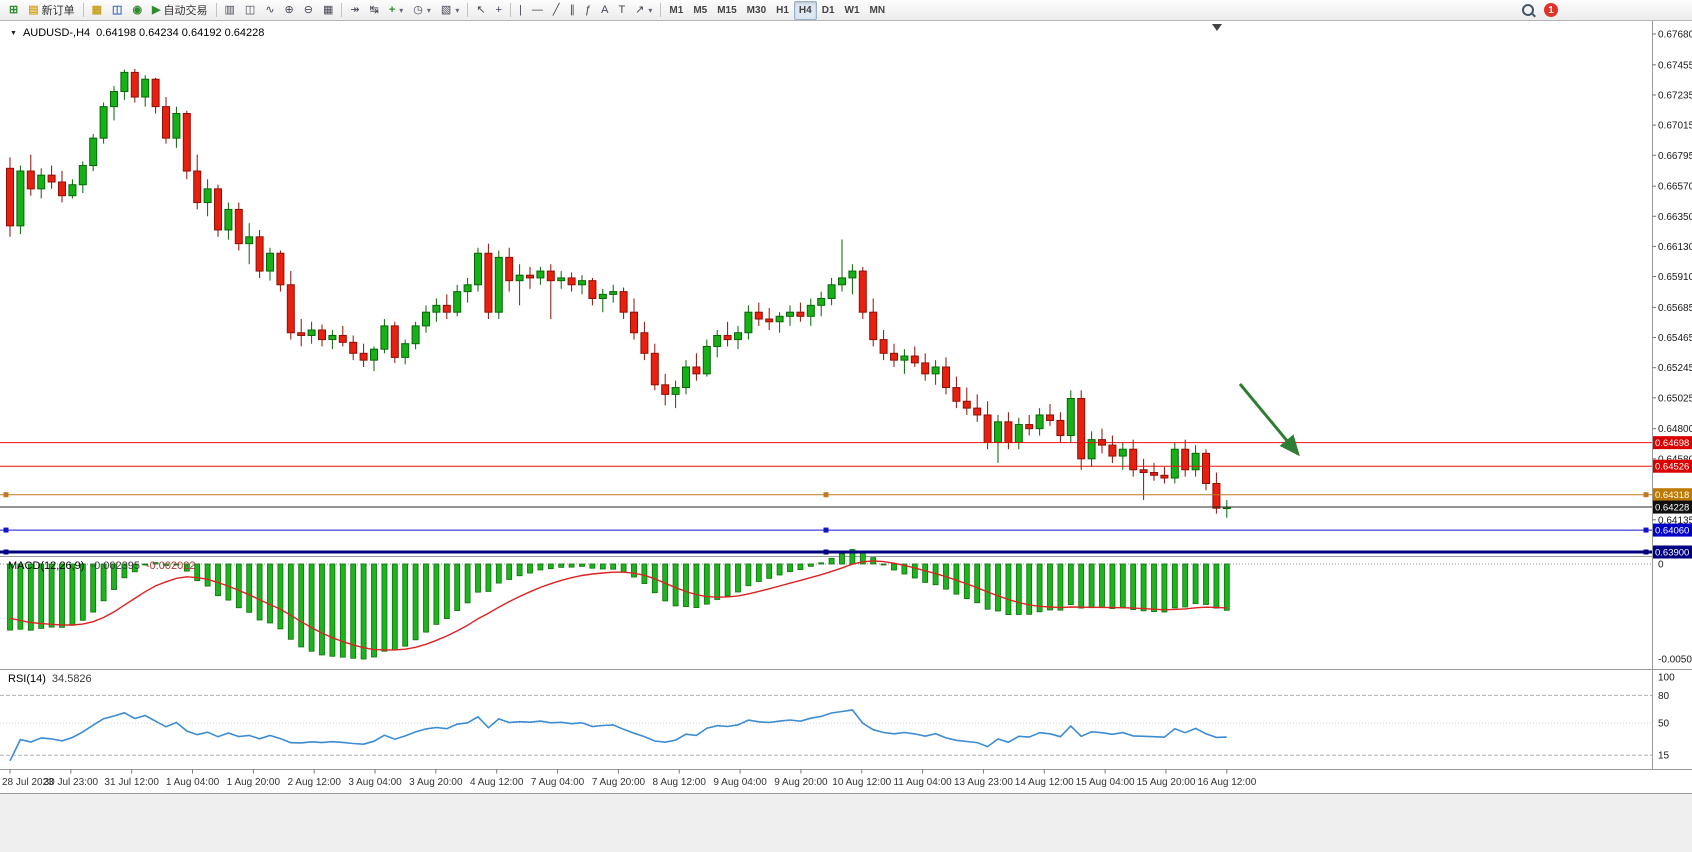  Describe the element at coordinates (354, 10) in the screenshot. I see `auto-scroll-button: ↠` at that location.